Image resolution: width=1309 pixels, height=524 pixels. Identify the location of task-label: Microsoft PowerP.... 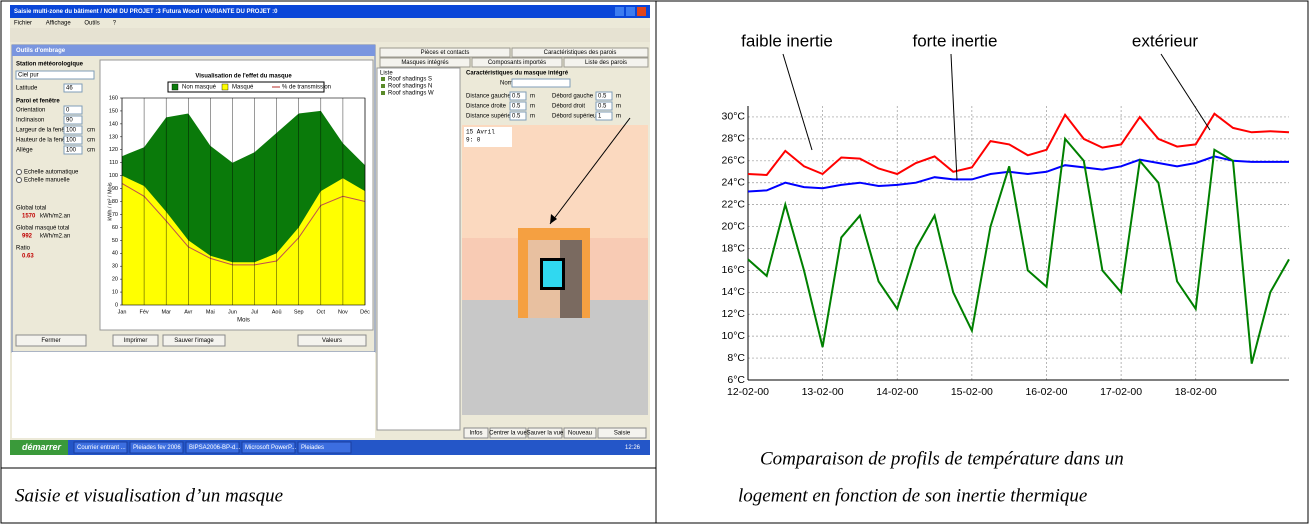
(271, 448).